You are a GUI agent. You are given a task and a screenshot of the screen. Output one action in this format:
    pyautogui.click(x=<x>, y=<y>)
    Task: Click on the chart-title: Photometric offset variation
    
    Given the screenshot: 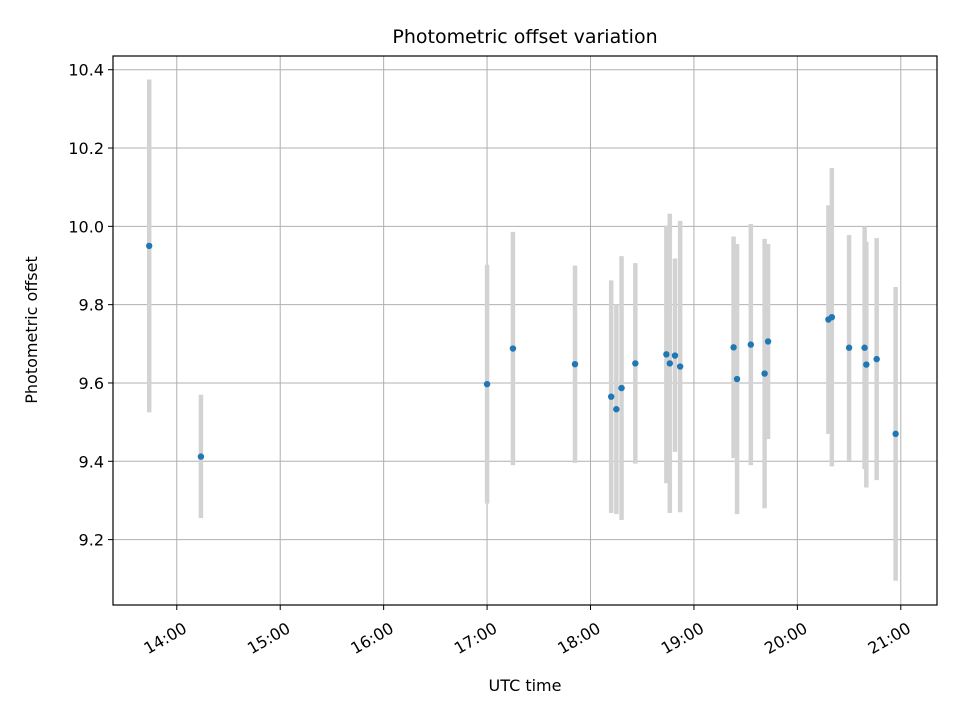 What is the action you would take?
    pyautogui.click(x=524, y=37)
    